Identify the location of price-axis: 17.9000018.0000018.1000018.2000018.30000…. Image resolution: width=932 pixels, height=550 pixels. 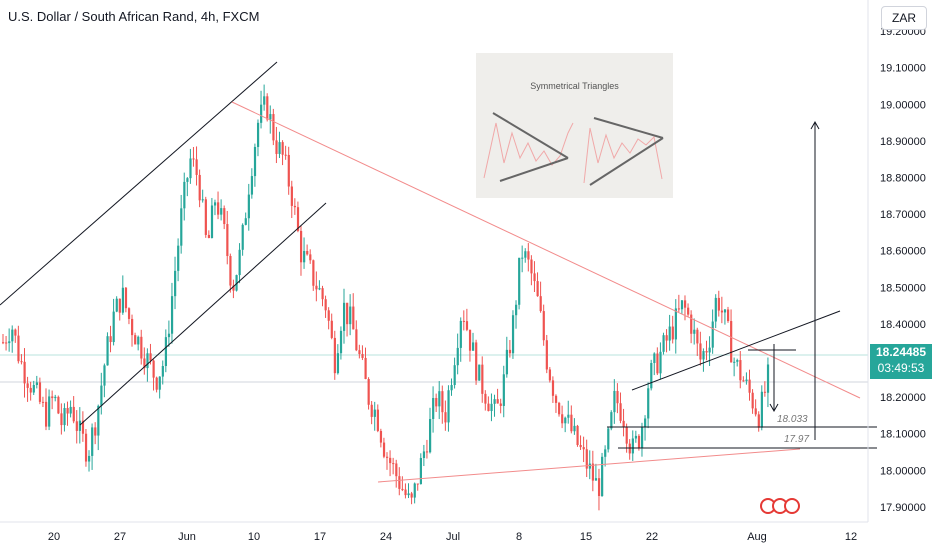
(896, 261).